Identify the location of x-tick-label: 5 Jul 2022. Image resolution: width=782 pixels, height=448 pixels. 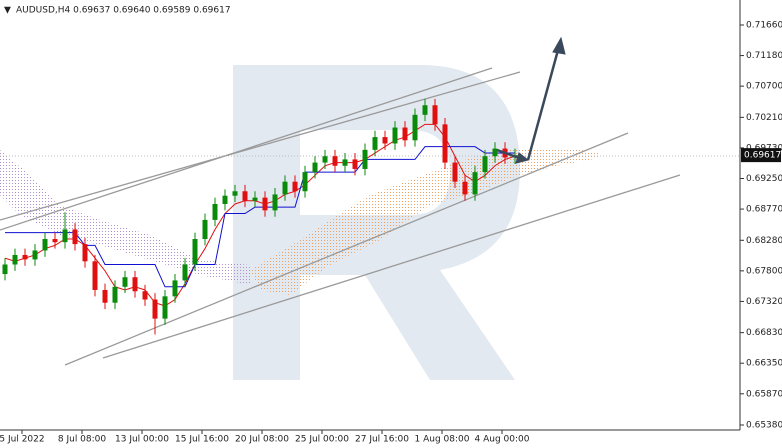
(22, 440).